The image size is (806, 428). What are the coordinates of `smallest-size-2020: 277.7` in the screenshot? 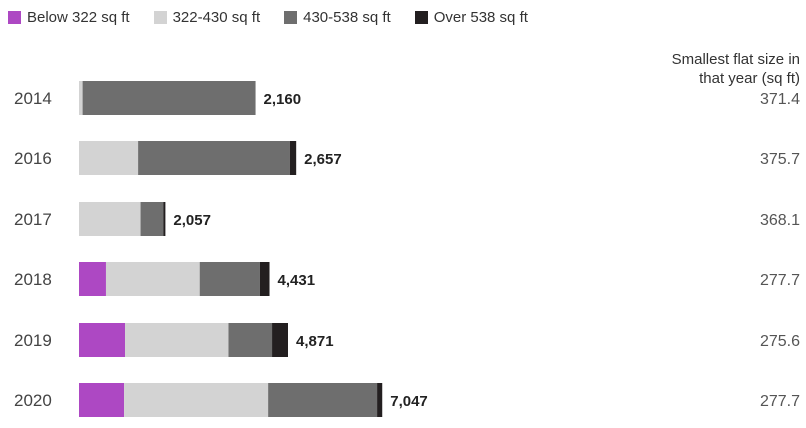 It's located at (780, 401).